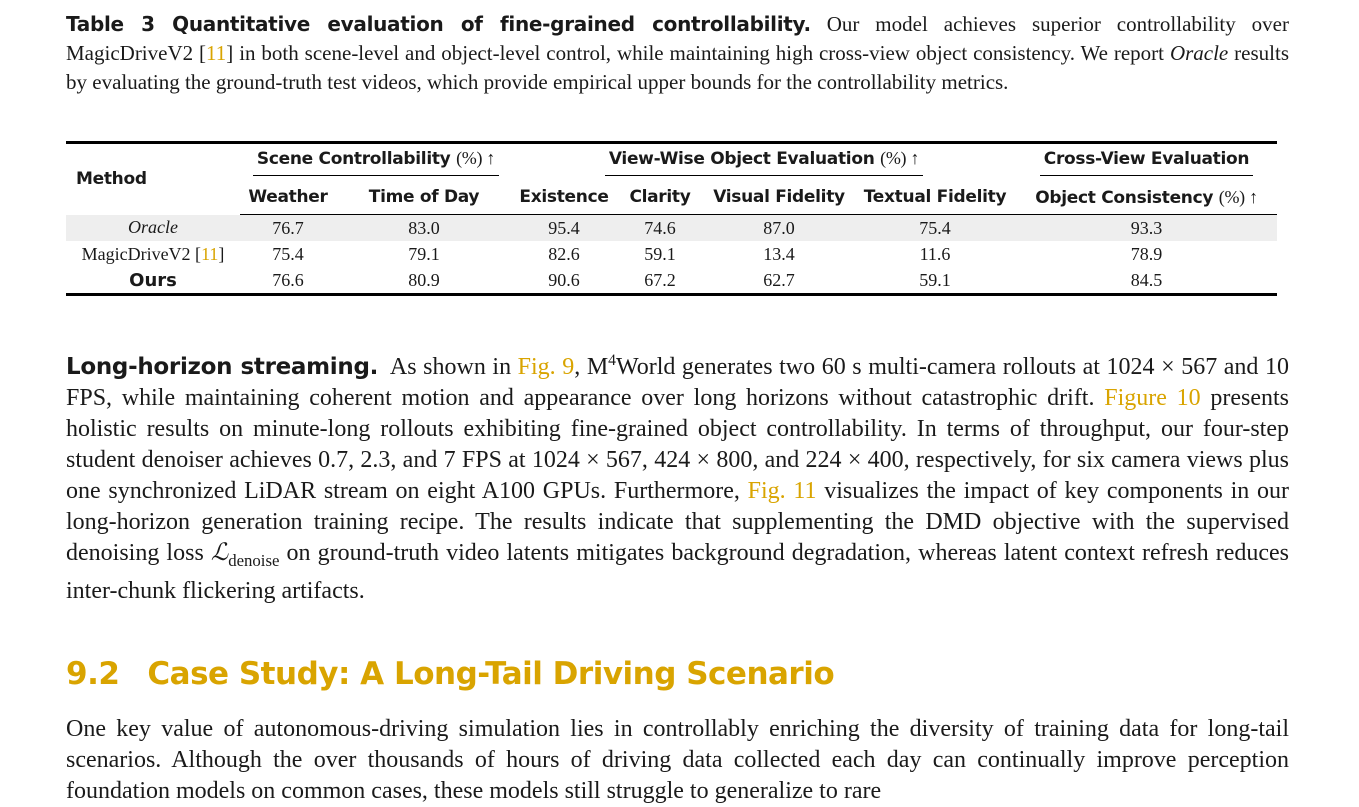 This screenshot has width=1359, height=807. Describe the element at coordinates (546, 367) in the screenshot. I see `figure-link: Fig. 9` at that location.